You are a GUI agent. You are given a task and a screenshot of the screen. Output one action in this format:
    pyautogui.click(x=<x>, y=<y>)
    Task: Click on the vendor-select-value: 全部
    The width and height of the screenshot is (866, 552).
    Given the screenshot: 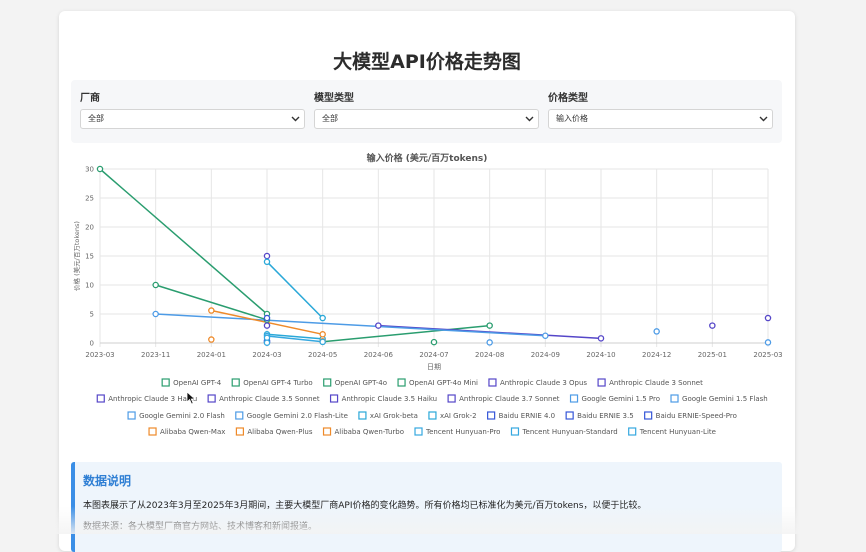 What is the action you would take?
    pyautogui.click(x=96, y=118)
    